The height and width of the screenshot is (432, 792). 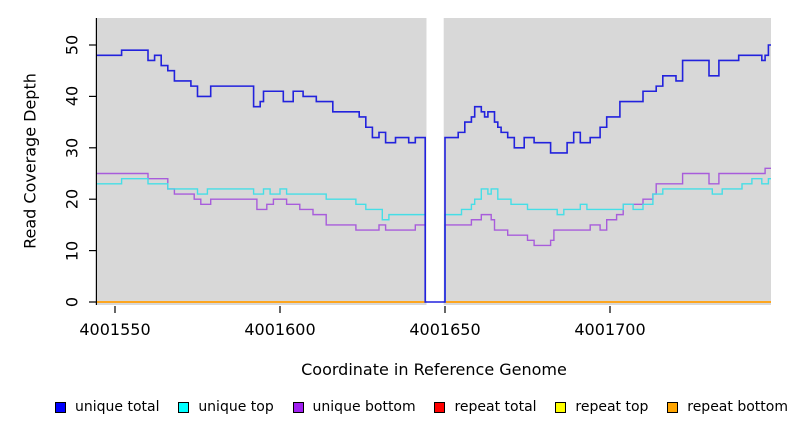 I want to click on x-tick-label: 4001700, so click(x=610, y=329).